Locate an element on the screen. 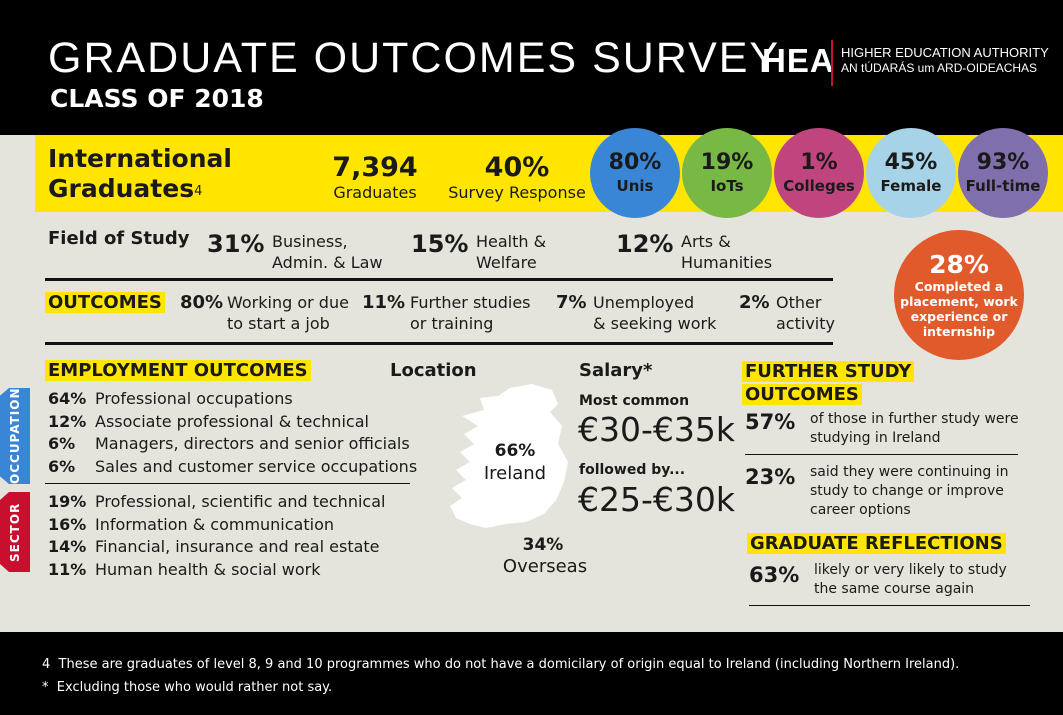  response-stat: 40% Survey Response is located at coordinates (517, 177).